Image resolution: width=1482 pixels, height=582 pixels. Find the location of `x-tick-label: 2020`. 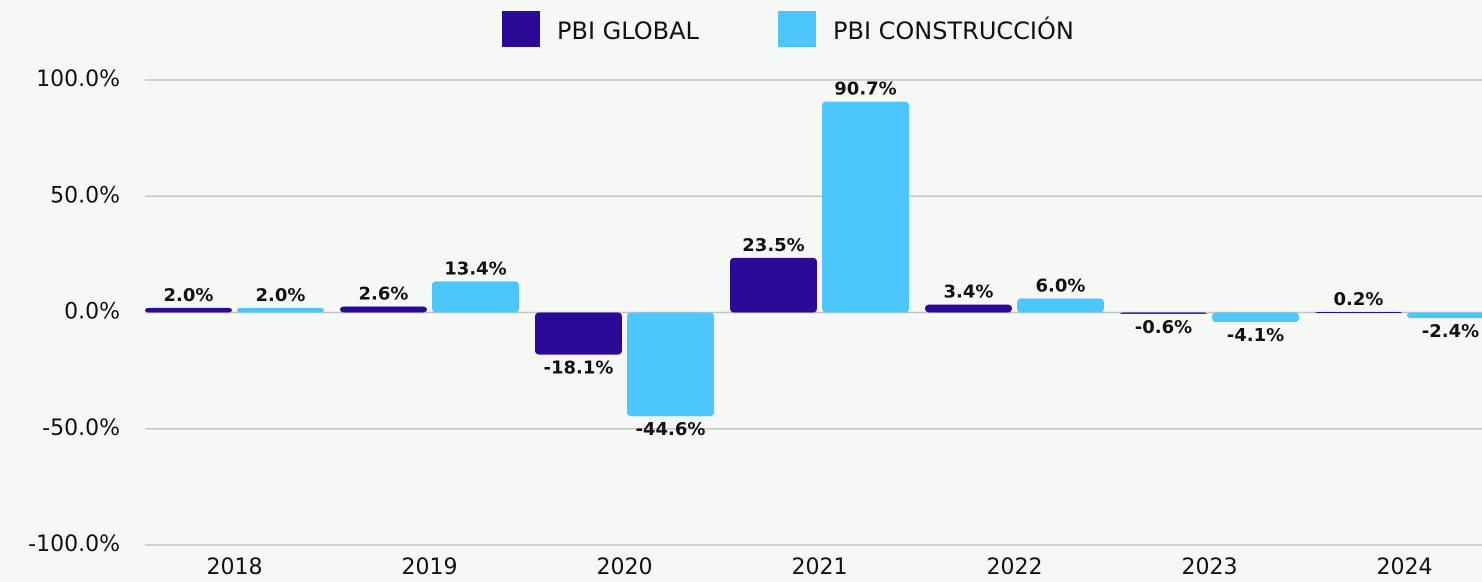

x-tick-label: 2020 is located at coordinates (625, 567).